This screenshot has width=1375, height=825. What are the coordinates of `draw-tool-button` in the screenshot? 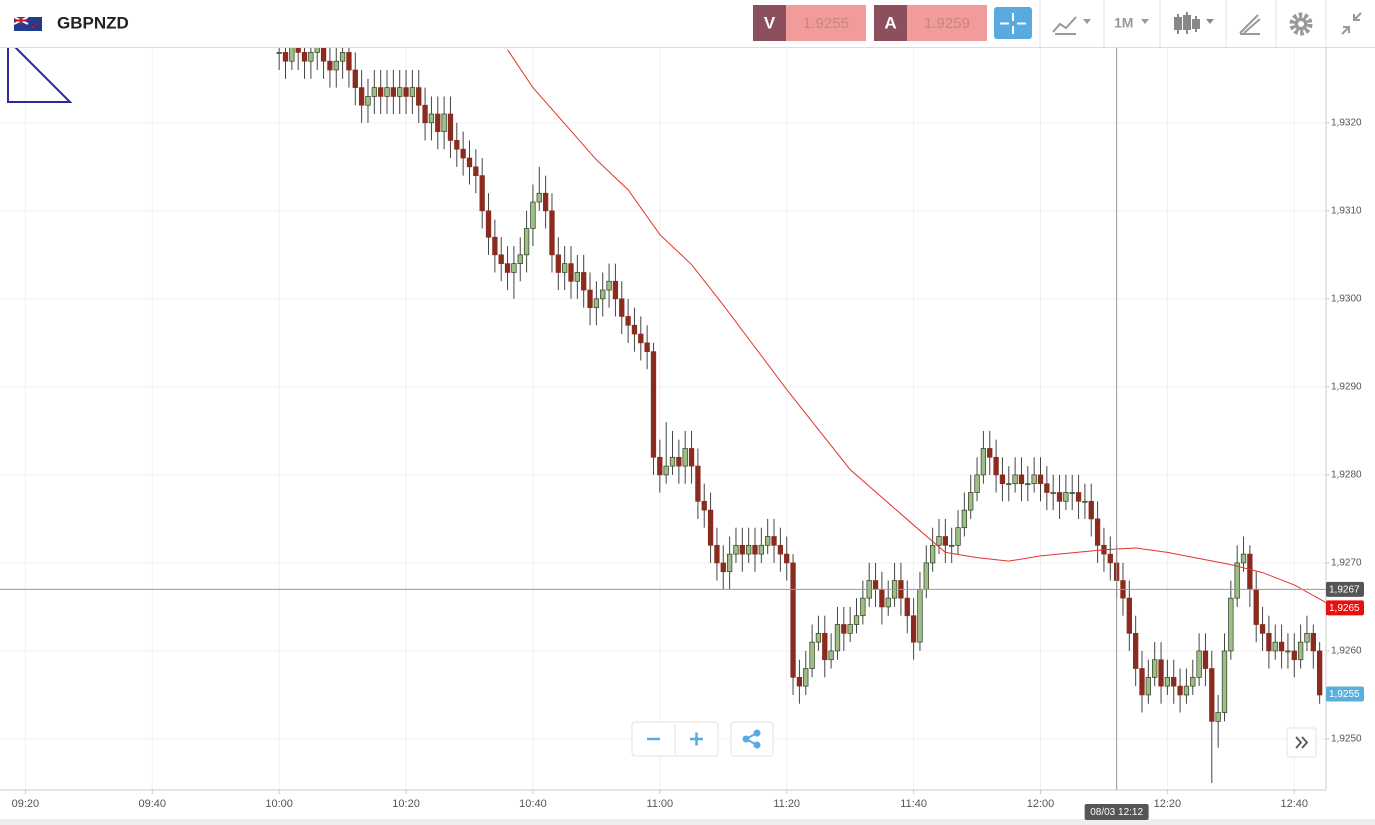 It's located at (1250, 24).